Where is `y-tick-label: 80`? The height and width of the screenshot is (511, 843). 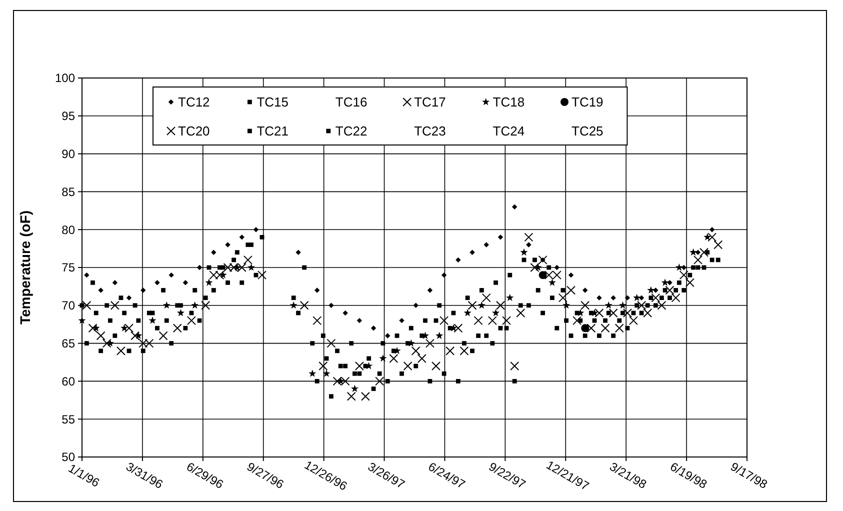
y-tick-label: 80 is located at coordinates (69, 229).